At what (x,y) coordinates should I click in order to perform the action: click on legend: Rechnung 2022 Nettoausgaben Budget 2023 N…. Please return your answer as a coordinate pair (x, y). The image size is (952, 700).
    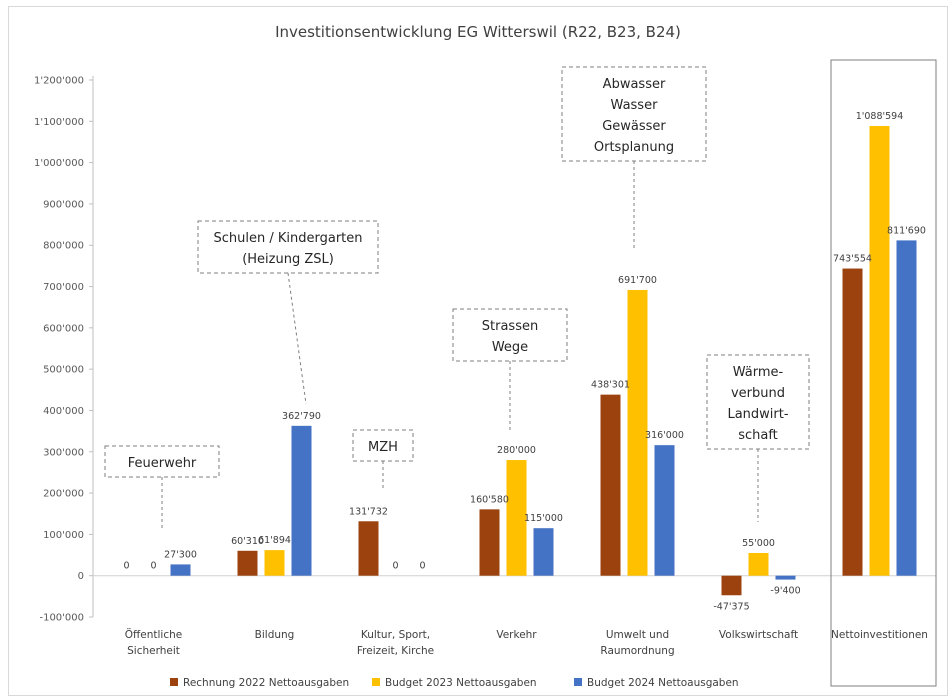
    Looking at the image, I should click on (454, 683).